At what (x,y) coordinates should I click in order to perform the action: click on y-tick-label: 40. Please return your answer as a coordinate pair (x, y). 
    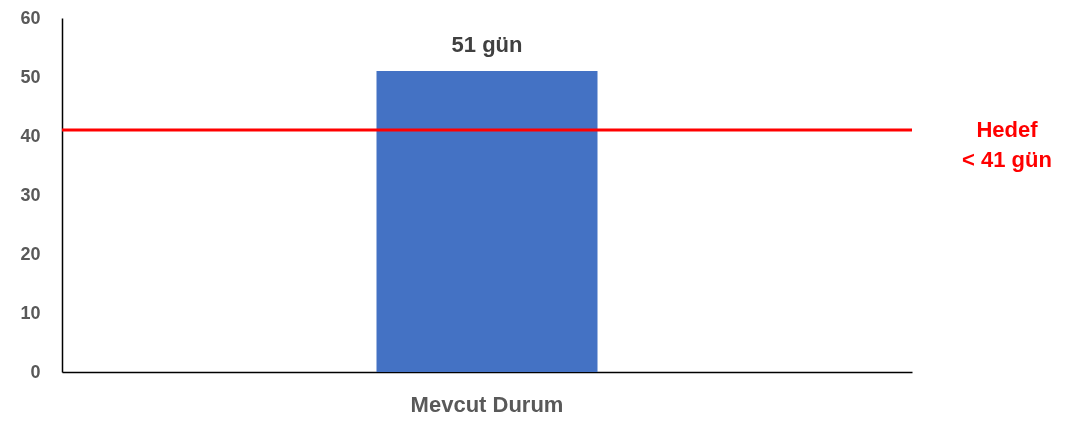
    Looking at the image, I should click on (30, 135).